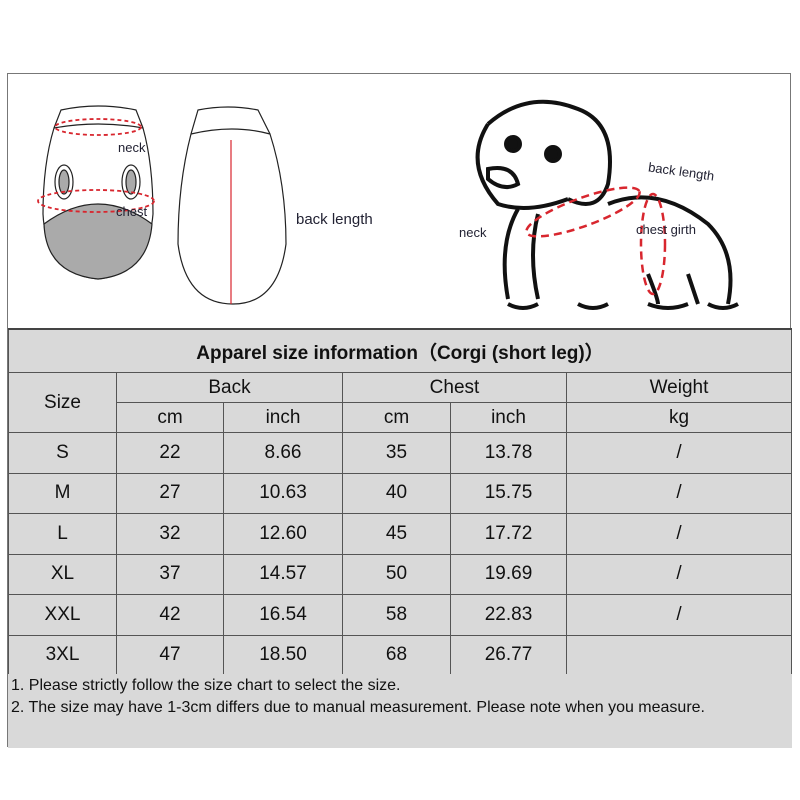 This screenshot has height=800, width=800. Describe the element at coordinates (334, 219) in the screenshot. I see `vest-back-length-label: back length` at that location.